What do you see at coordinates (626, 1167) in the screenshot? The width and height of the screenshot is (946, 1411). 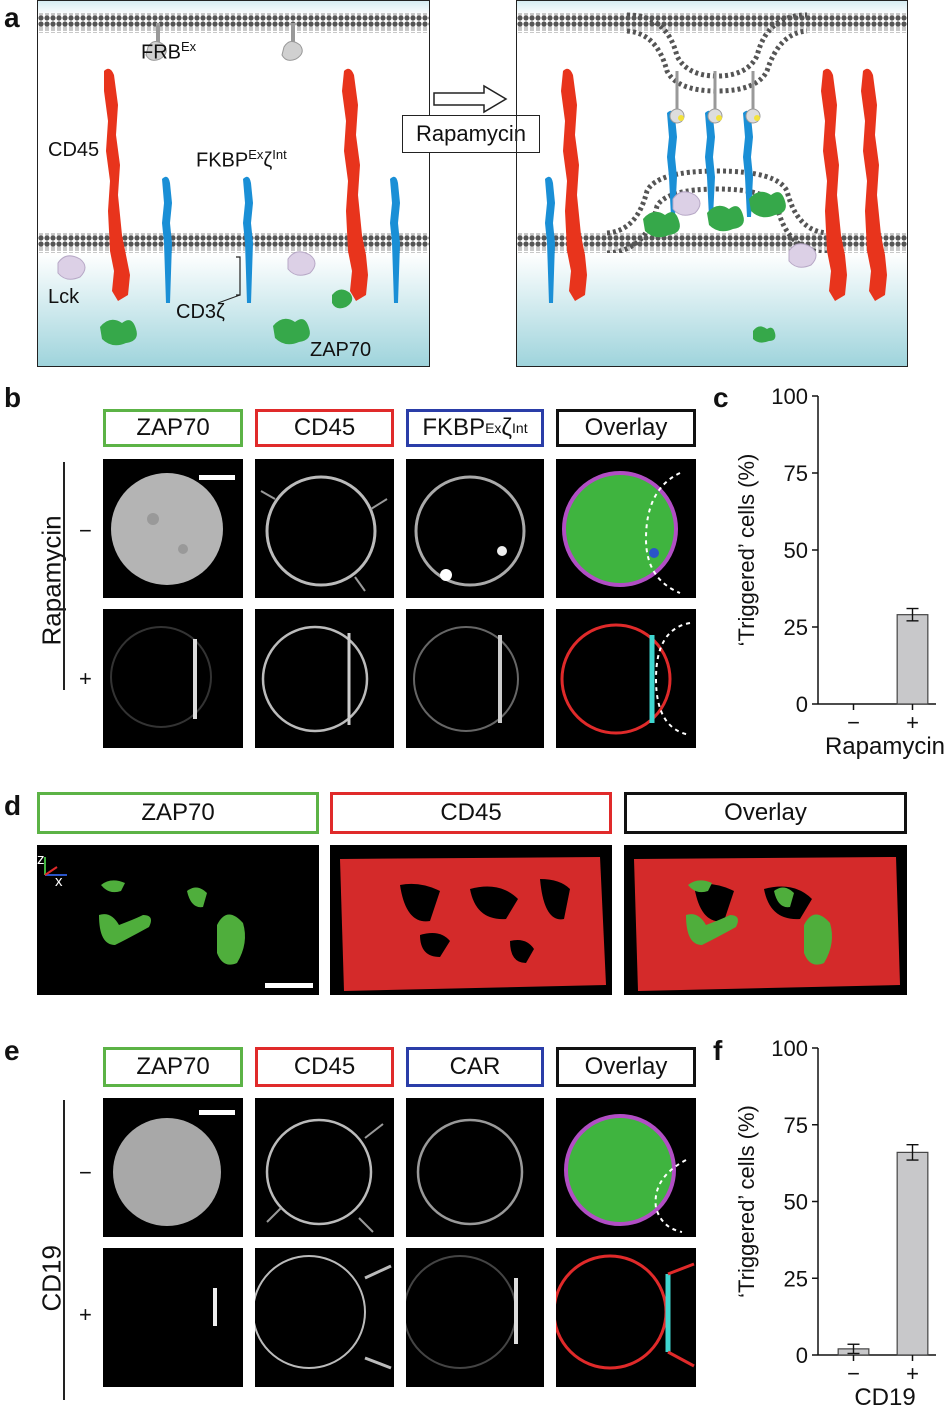 I see `e-overlay-minus-image` at bounding box center [626, 1167].